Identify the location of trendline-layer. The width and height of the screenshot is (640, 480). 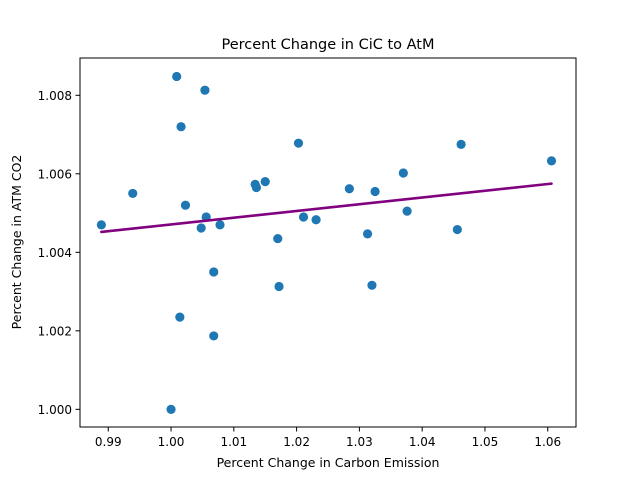
(326, 208).